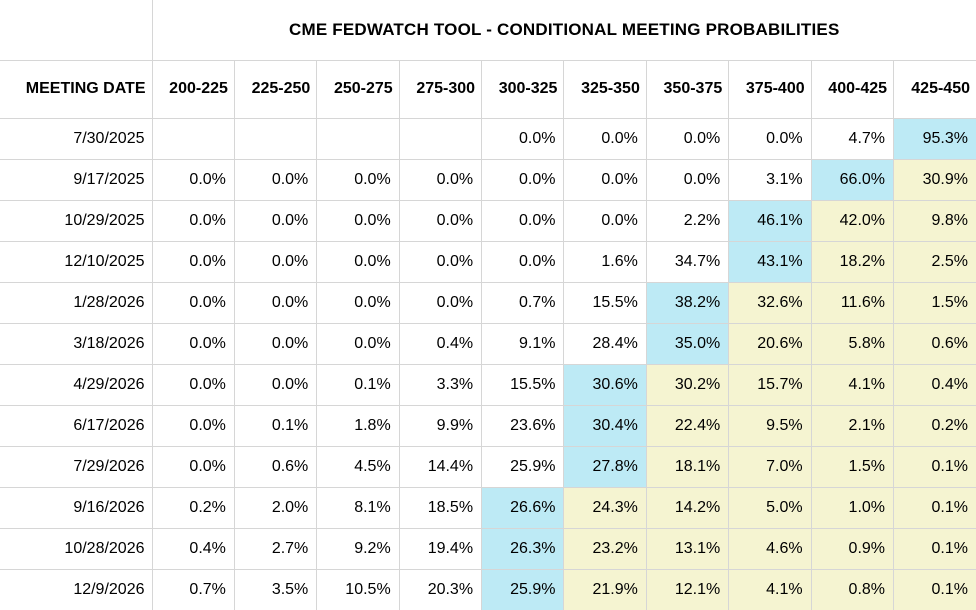 The image size is (976, 610). What do you see at coordinates (852, 507) in the screenshot?
I see `probability-cell: 1.0%` at bounding box center [852, 507].